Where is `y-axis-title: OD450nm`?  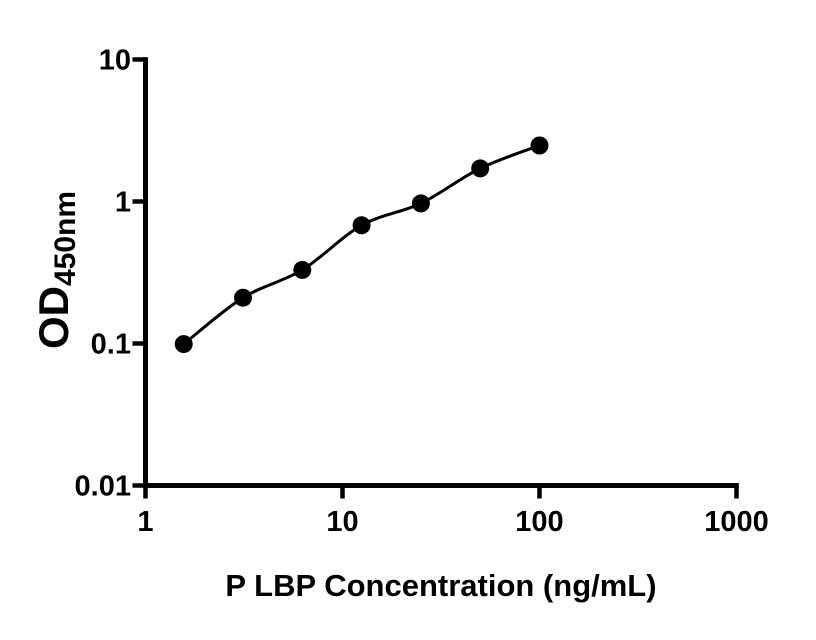
y-axis-title: OD450nm is located at coordinates (56, 270).